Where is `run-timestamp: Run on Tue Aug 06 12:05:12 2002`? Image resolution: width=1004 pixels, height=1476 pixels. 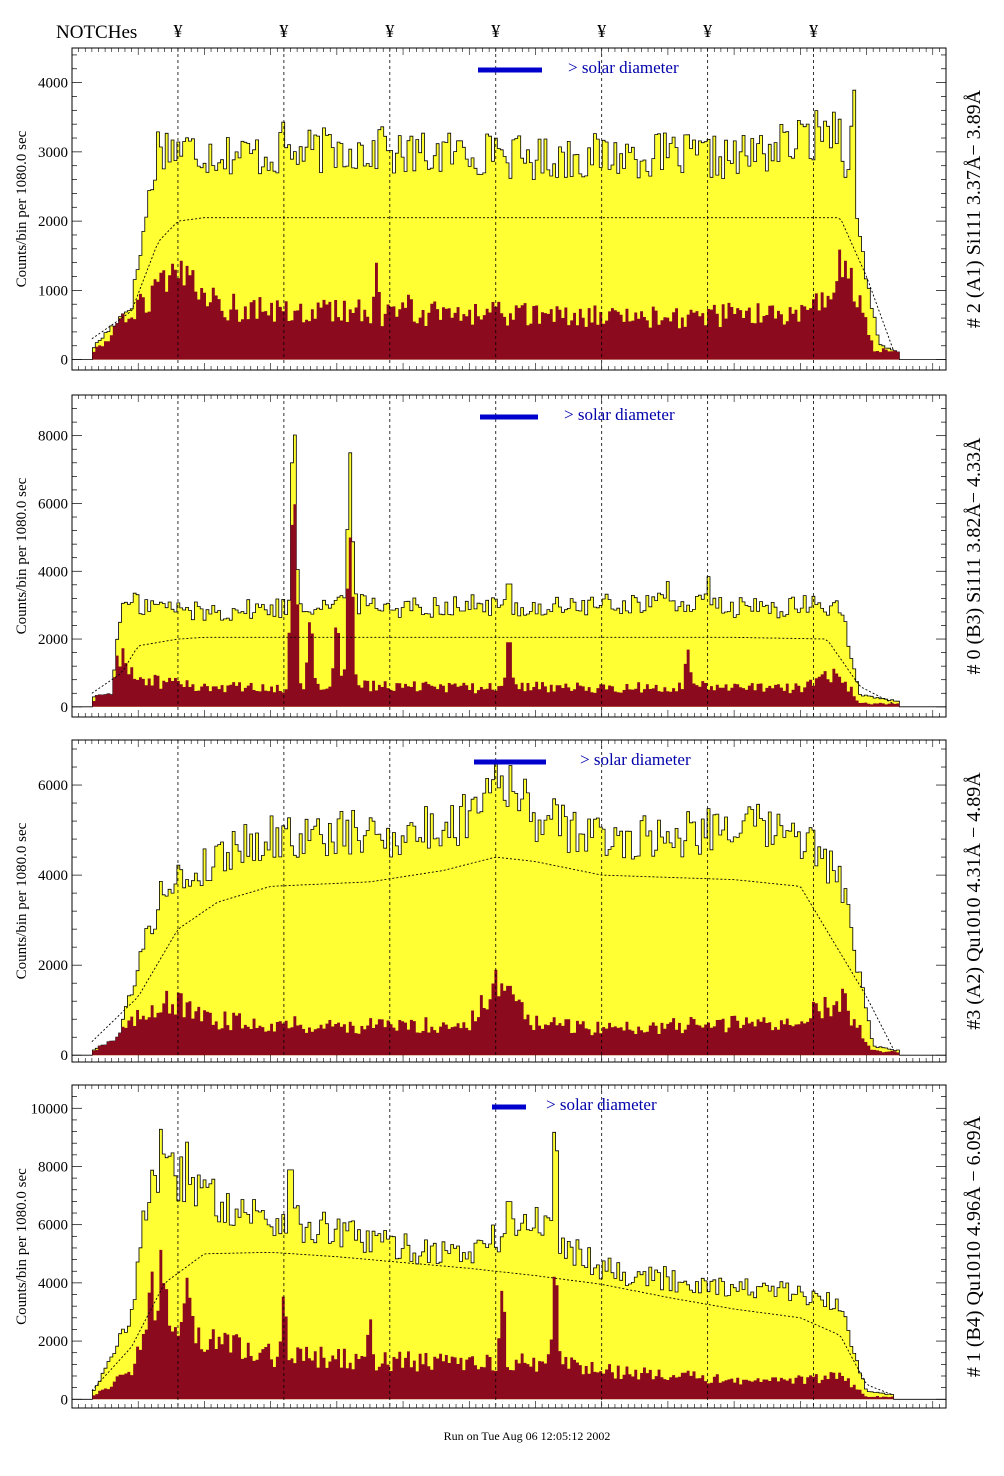 run-timestamp: Run on Tue Aug 06 12:05:12 2002 is located at coordinates (527, 1436).